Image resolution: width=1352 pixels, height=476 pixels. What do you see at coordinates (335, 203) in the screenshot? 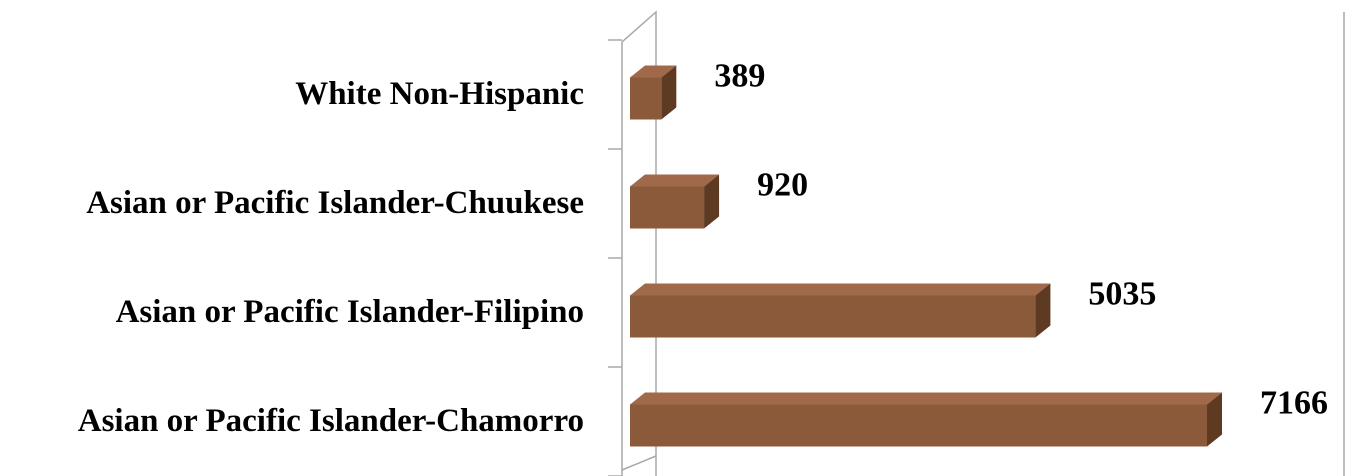
I see `category-label: Asian or Pacific Islander-Chuukese` at bounding box center [335, 203].